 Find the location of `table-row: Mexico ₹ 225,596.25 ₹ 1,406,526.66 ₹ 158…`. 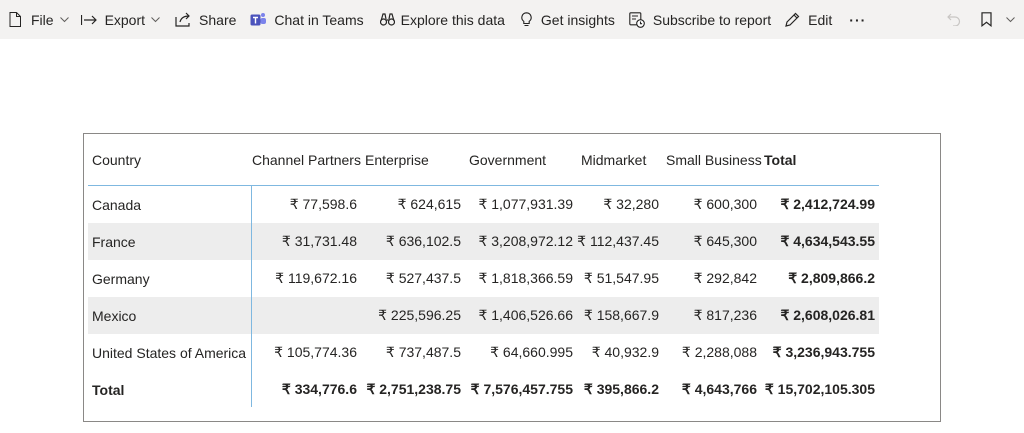

table-row: Mexico ₹ 225,596.25 ₹ 1,406,526.66 ₹ 158… is located at coordinates (483, 315).